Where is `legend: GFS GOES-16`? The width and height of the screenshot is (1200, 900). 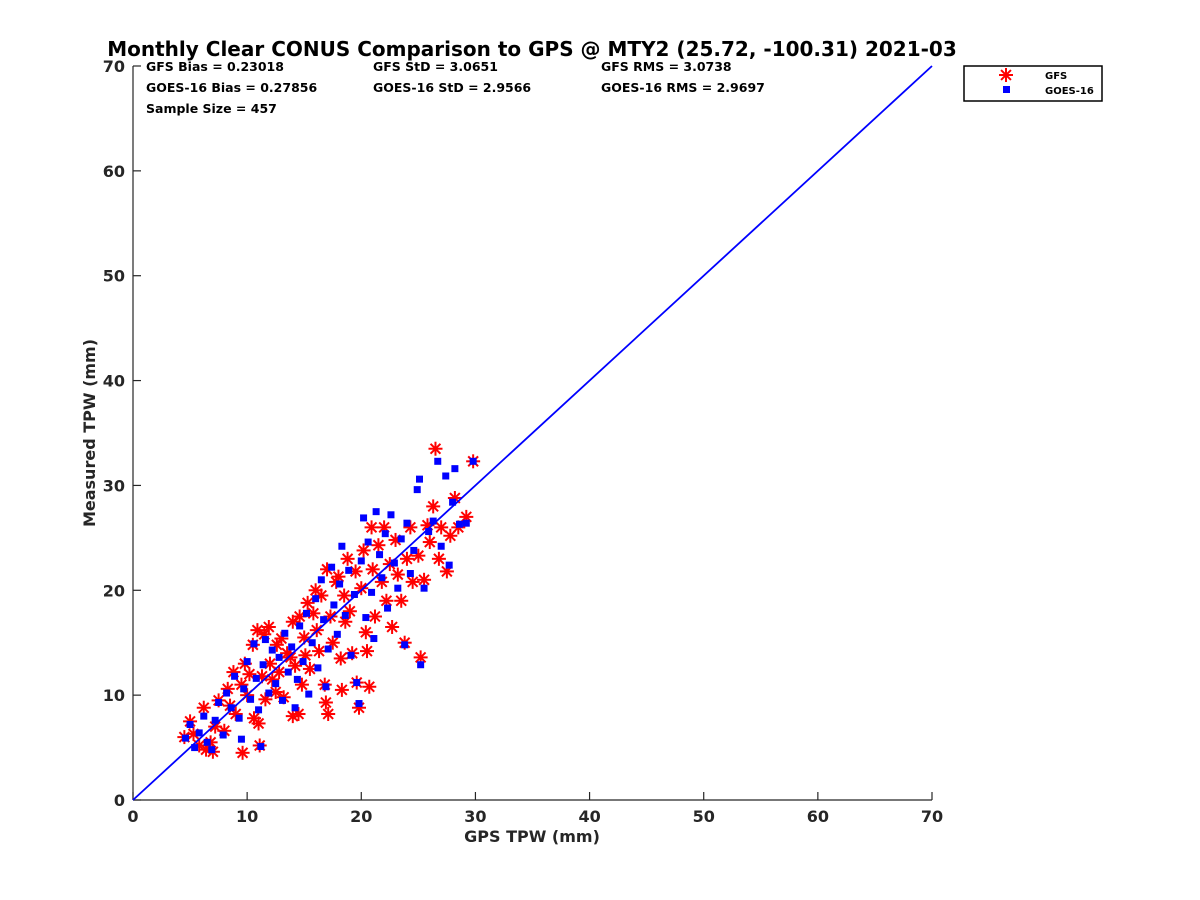 legend: GFS GOES-16 is located at coordinates (1033, 83).